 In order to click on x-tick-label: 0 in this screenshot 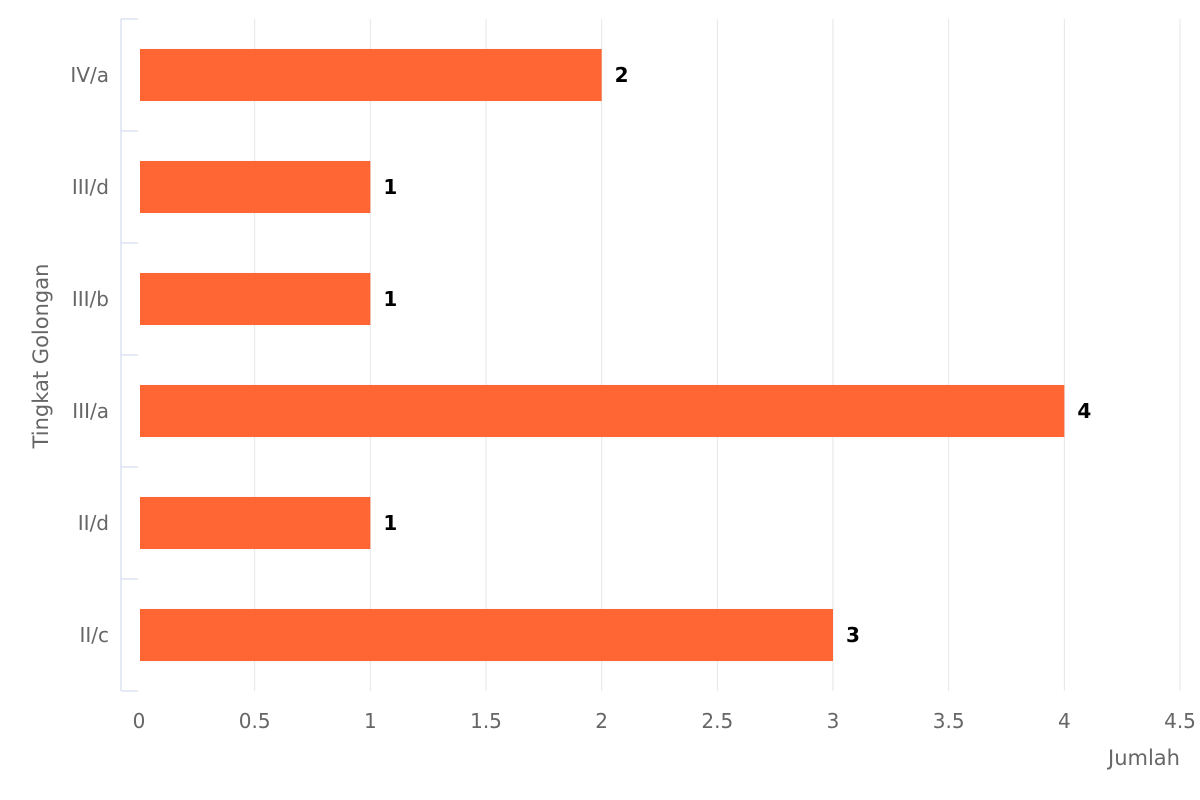, I will do `click(139, 721)`.